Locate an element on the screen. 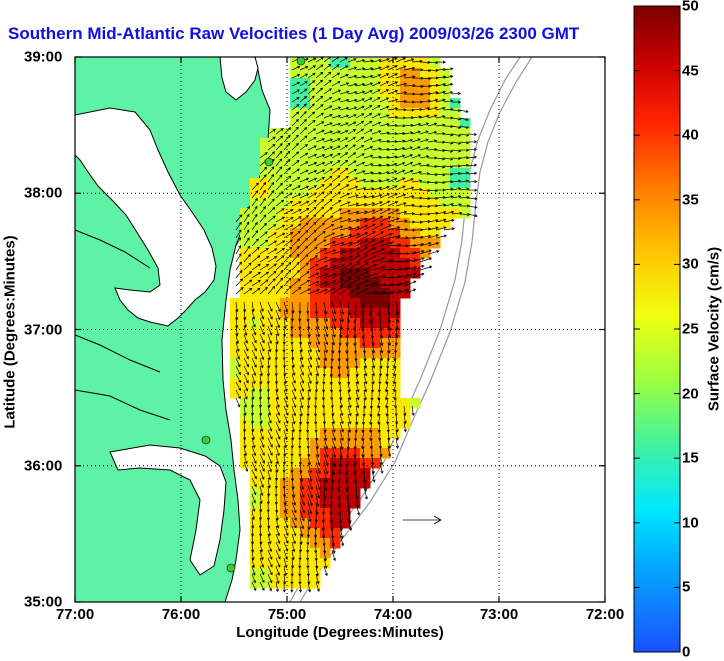 This screenshot has height=661, width=724. colorbar-tick-label: 10 is located at coordinates (690, 523).